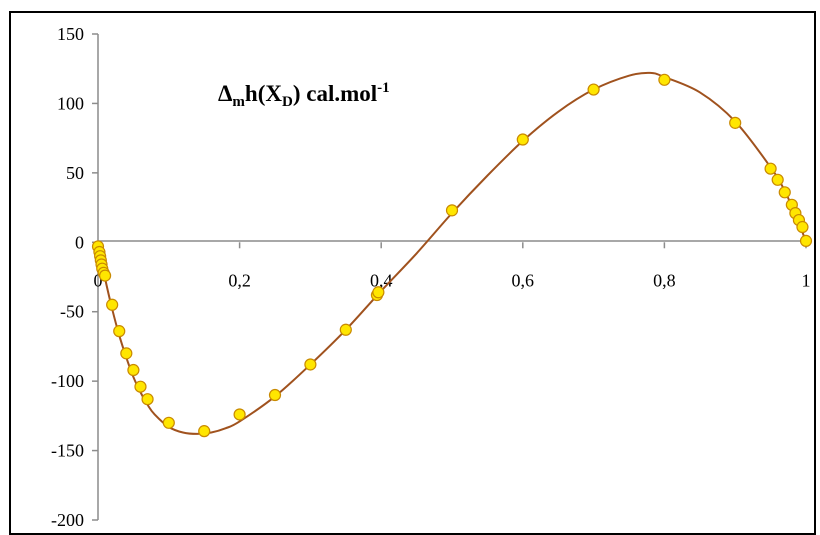 Image resolution: width=820 pixels, height=535 pixels. I want to click on x-tick-label: 0, so click(98, 280).